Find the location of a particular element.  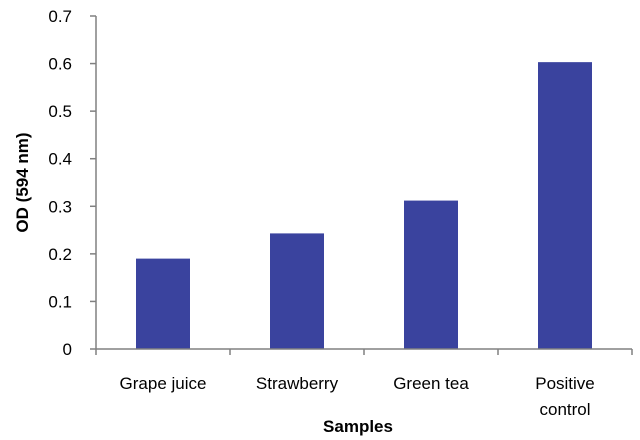

x-category-label: Strawberry is located at coordinates (297, 383).